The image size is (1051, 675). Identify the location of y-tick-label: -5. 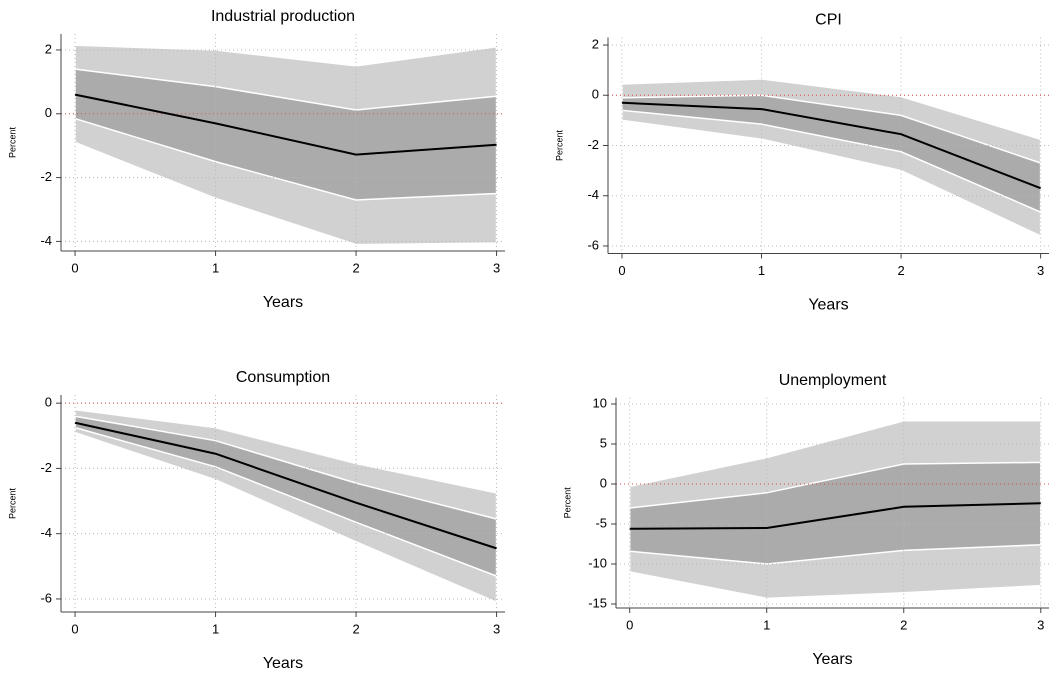
(601, 522).